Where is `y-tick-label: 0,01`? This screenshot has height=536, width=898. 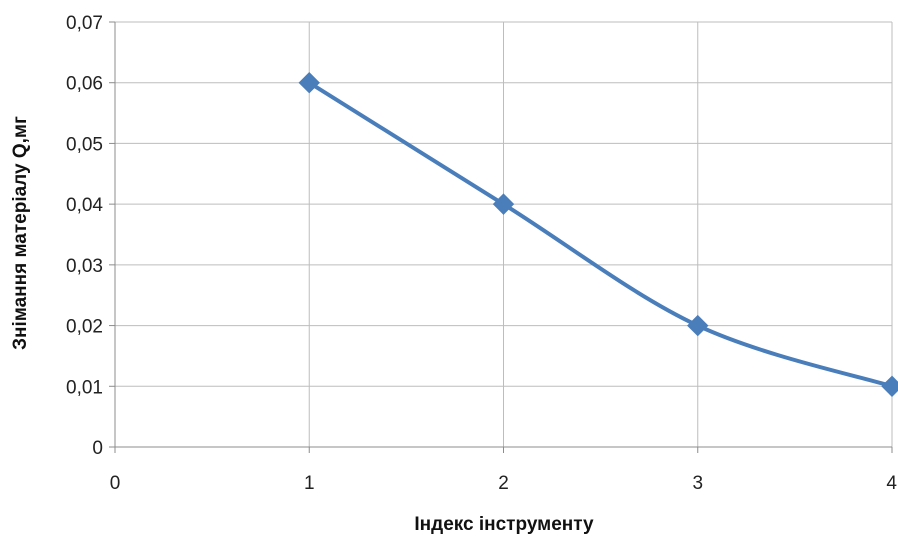 y-tick-label: 0,01 is located at coordinates (84, 387).